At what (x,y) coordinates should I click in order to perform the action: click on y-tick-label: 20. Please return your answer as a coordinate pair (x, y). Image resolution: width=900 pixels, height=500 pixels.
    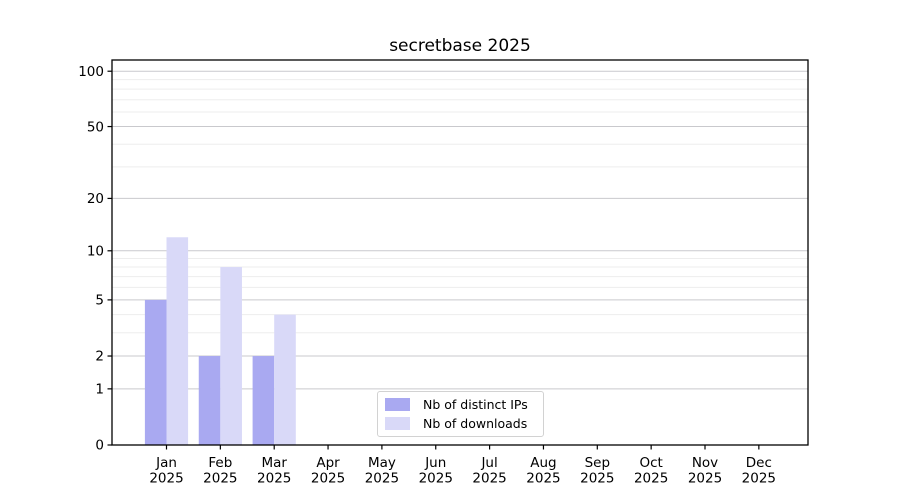
    Looking at the image, I should click on (95, 199).